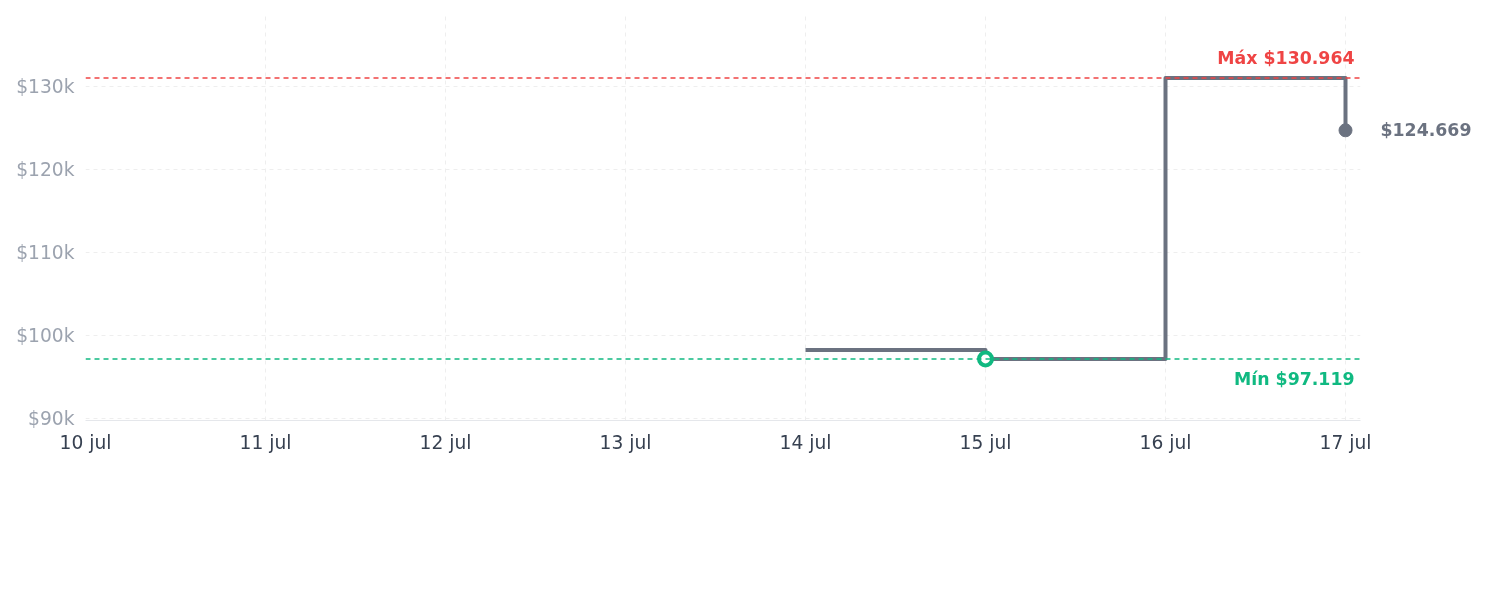 This screenshot has width=1505, height=607. Describe the element at coordinates (1165, 442) in the screenshot. I see `x-tick-label: 16 jul` at that location.